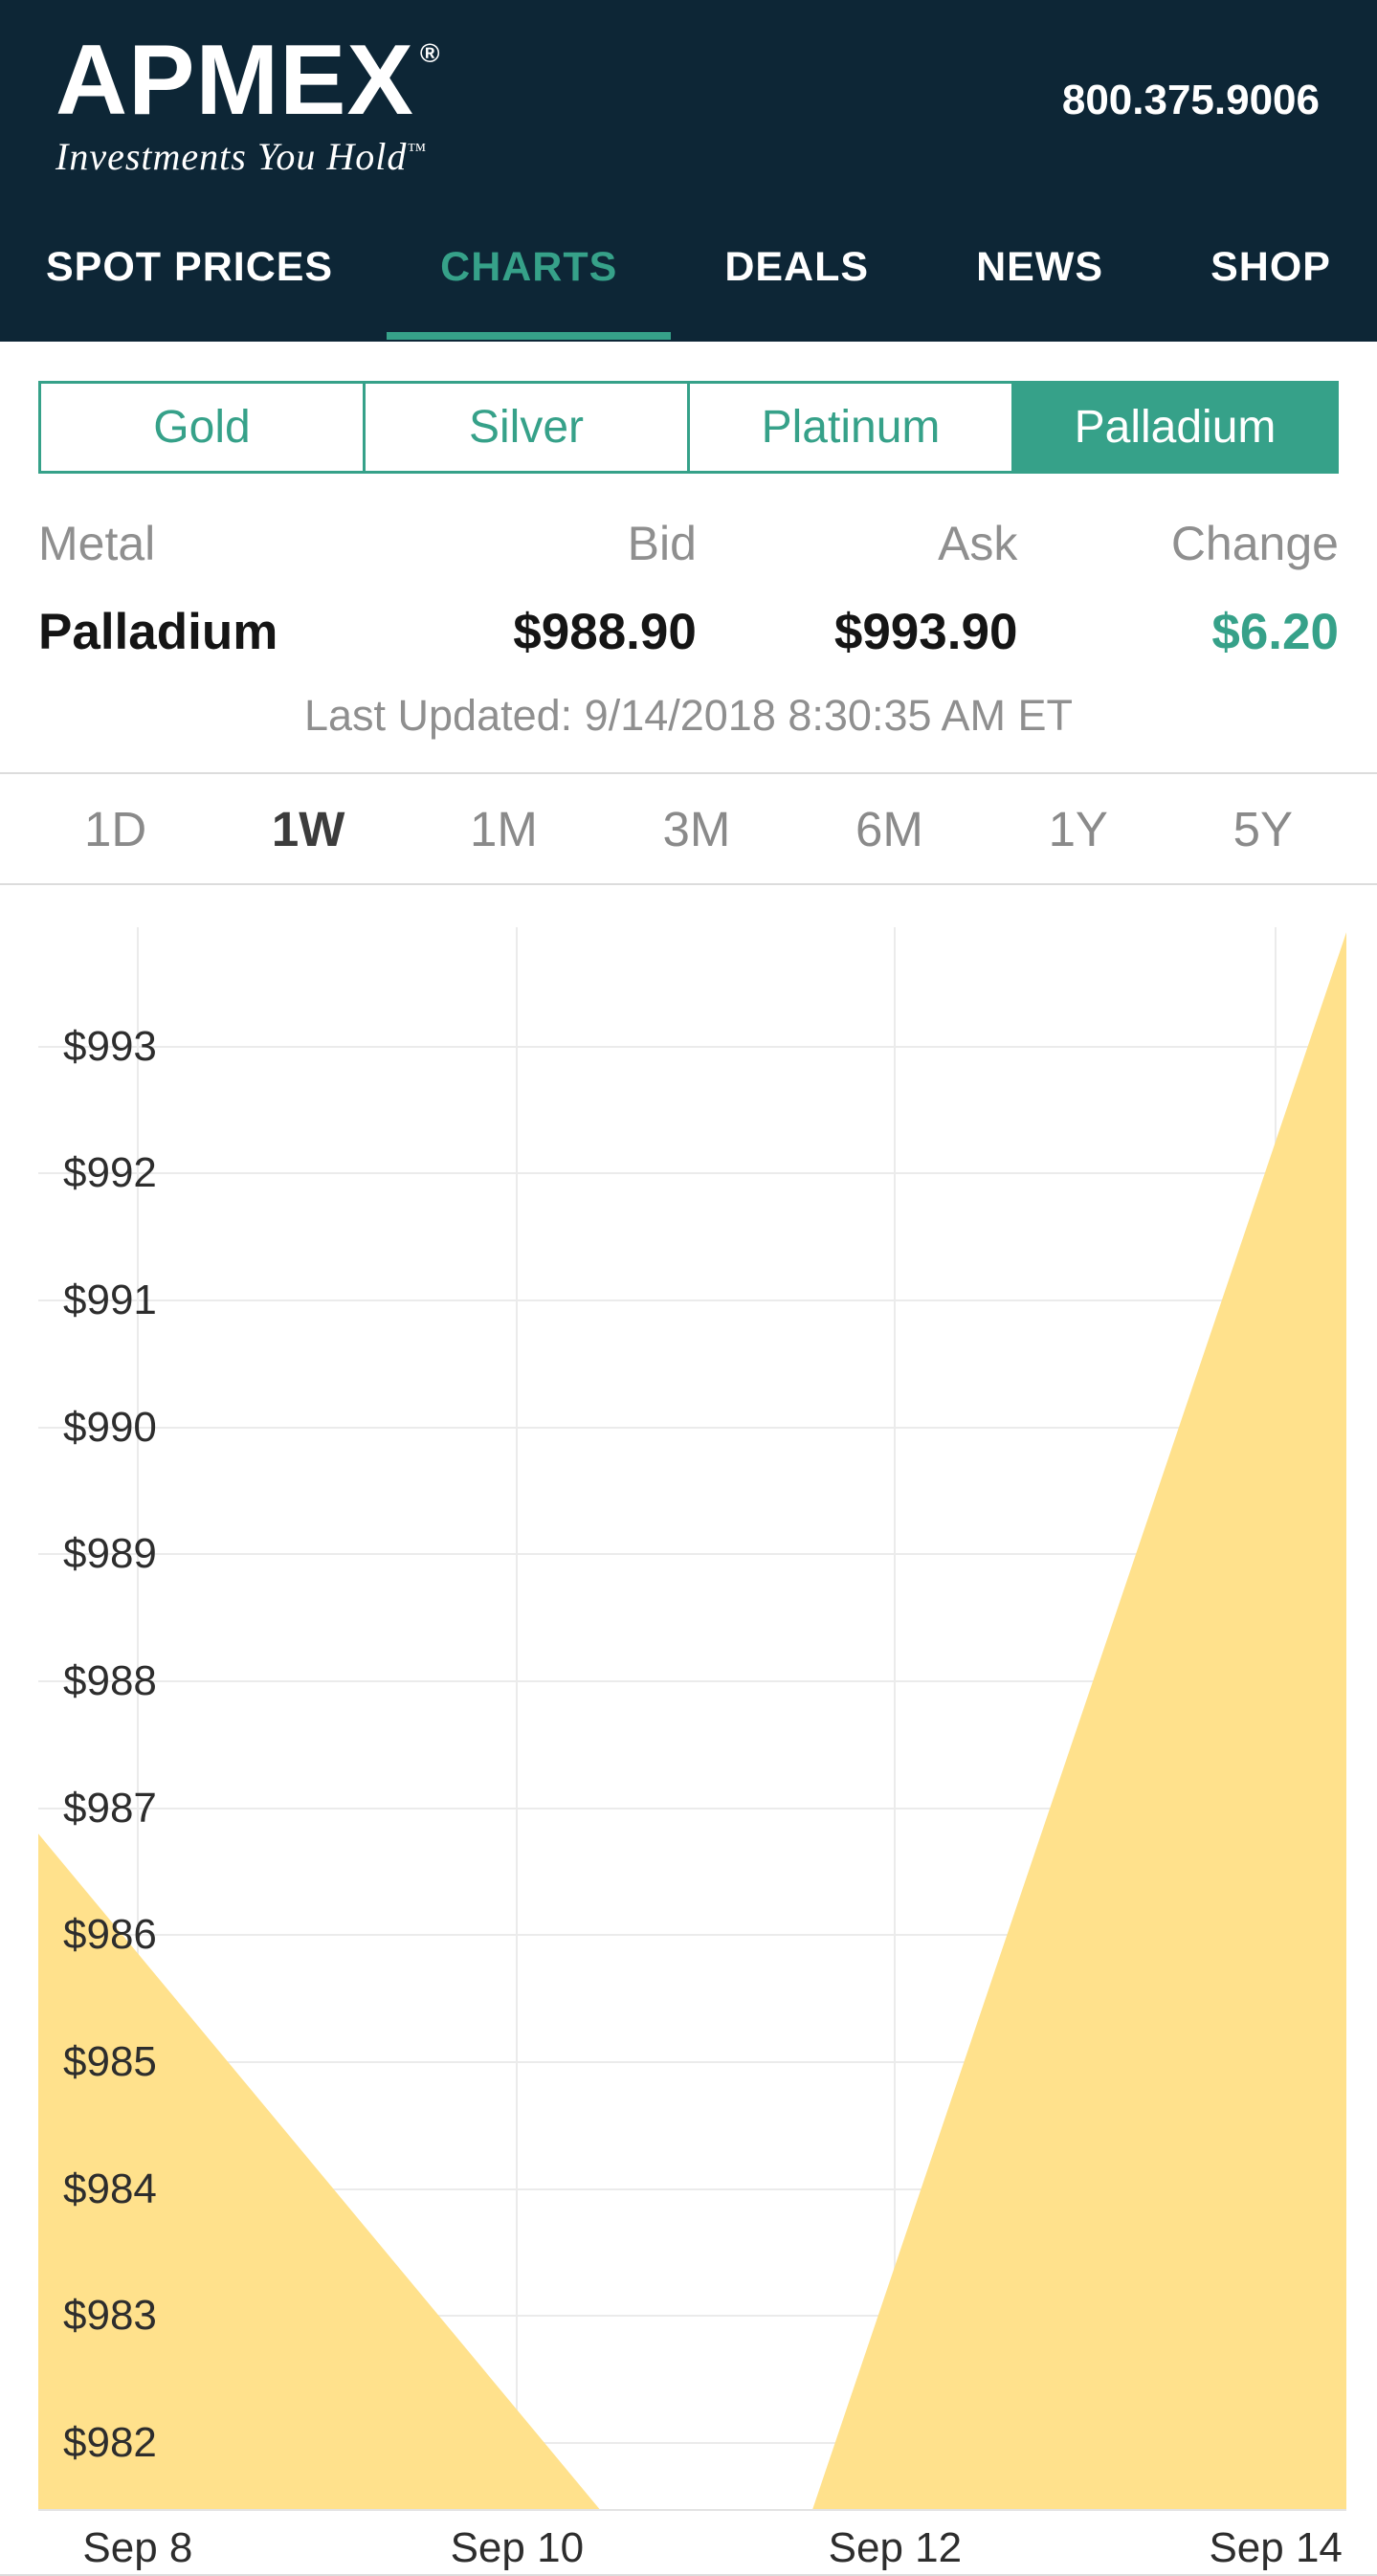  What do you see at coordinates (529, 292) in the screenshot?
I see `nav-item-charts: CHARTS` at bounding box center [529, 292].